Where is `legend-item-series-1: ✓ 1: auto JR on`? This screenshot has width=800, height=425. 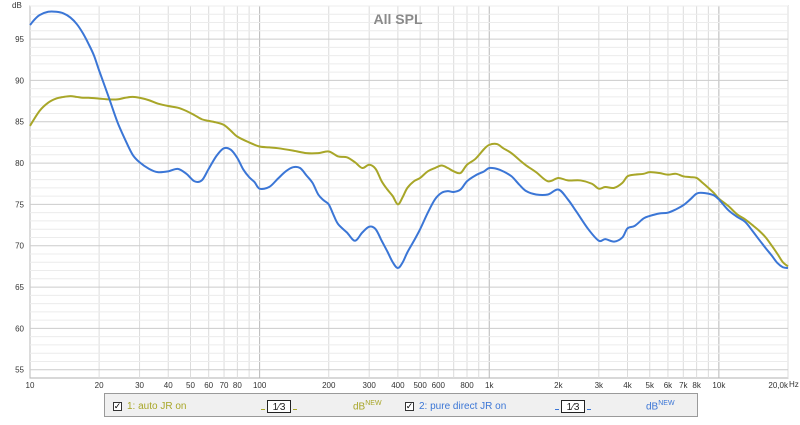
legend-item-series-1: ✓ 1: auto JR on is located at coordinates (149, 406).